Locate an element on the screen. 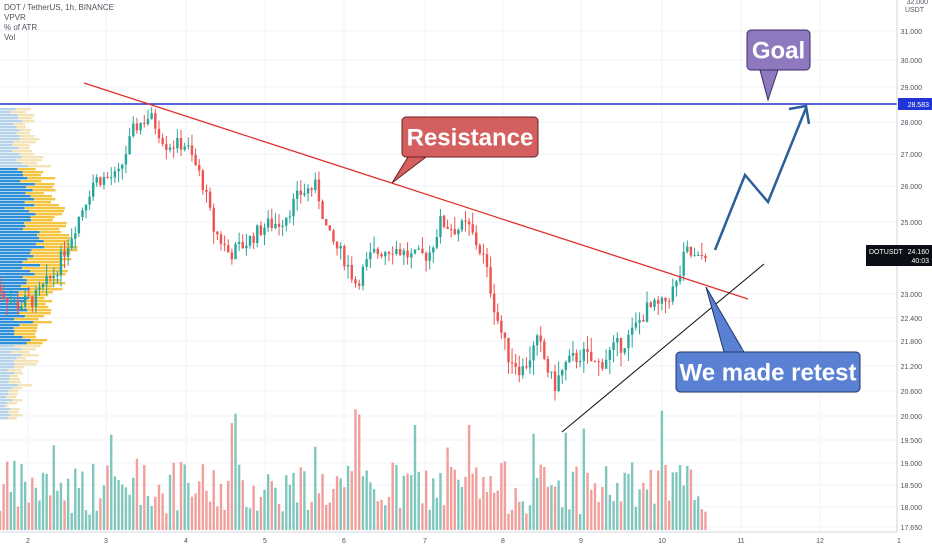 The width and height of the screenshot is (932, 550). vpvr-legend: VPVR is located at coordinates (15, 17).